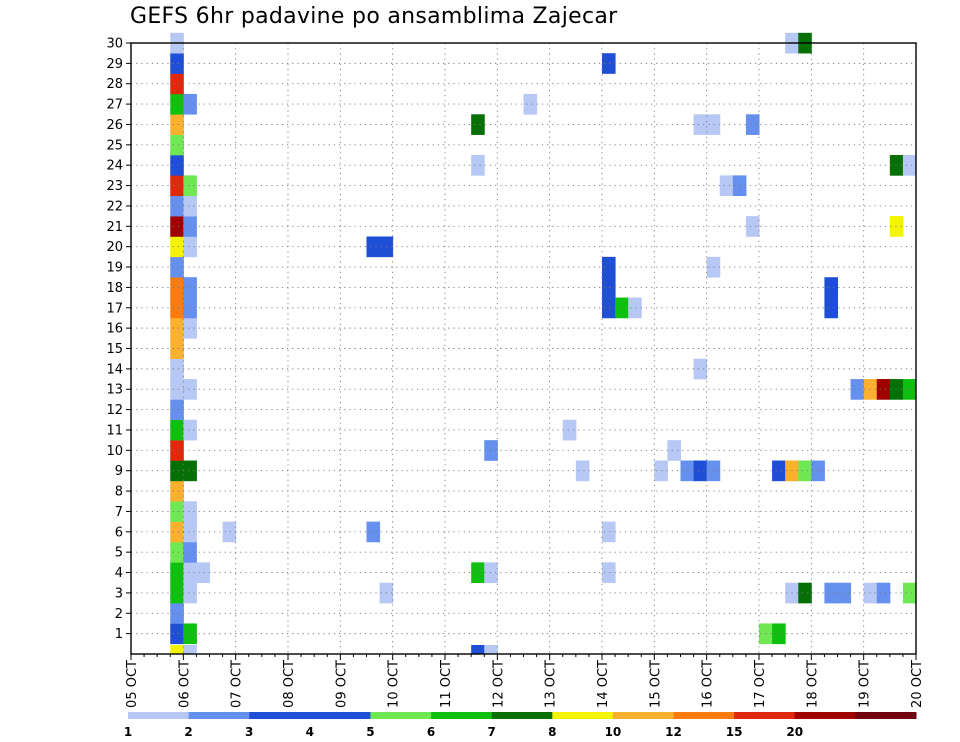 The width and height of the screenshot is (960, 742). What do you see at coordinates (114, 390) in the screenshot?
I see `y-tick-label: 13` at bounding box center [114, 390].